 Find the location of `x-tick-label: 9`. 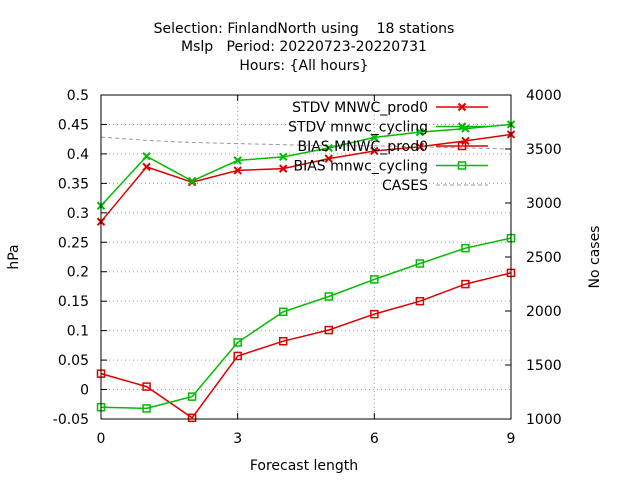

x-tick-label: 9 is located at coordinates (511, 439).